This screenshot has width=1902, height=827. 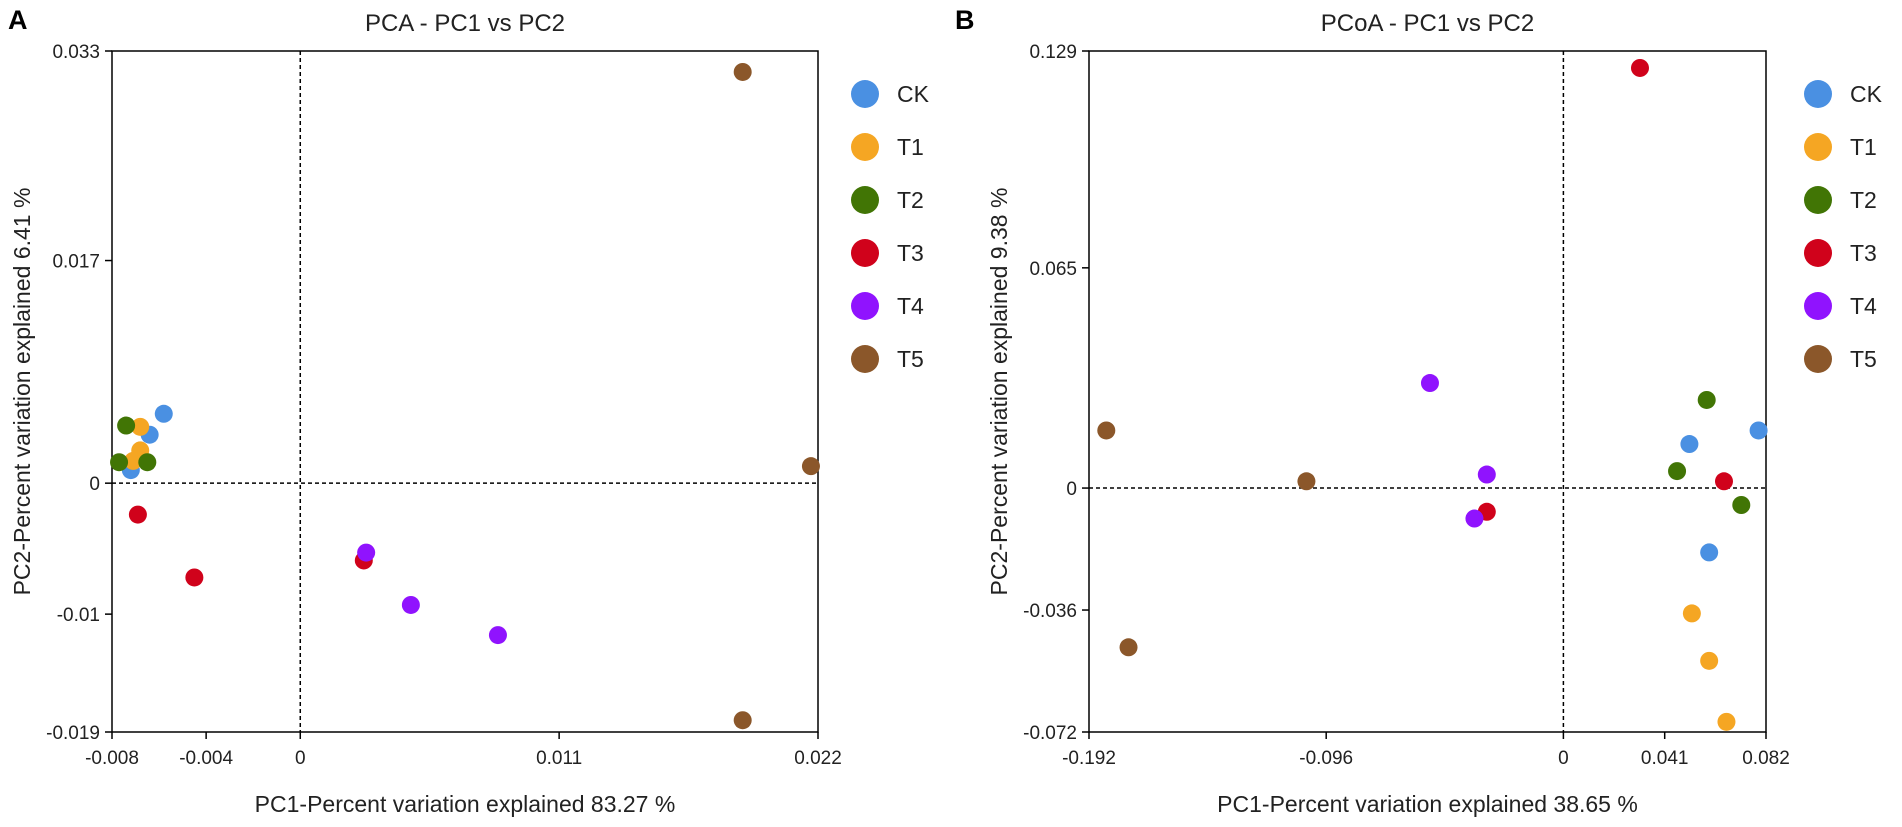 What do you see at coordinates (559, 758) in the screenshot?
I see `x-tick-label: 0.011` at bounding box center [559, 758].